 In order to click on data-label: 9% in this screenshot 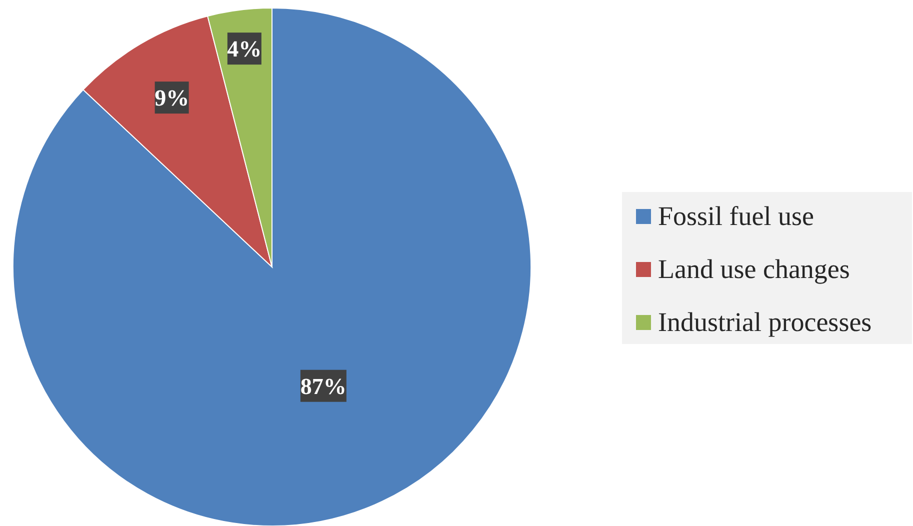, I will do `click(172, 98)`.